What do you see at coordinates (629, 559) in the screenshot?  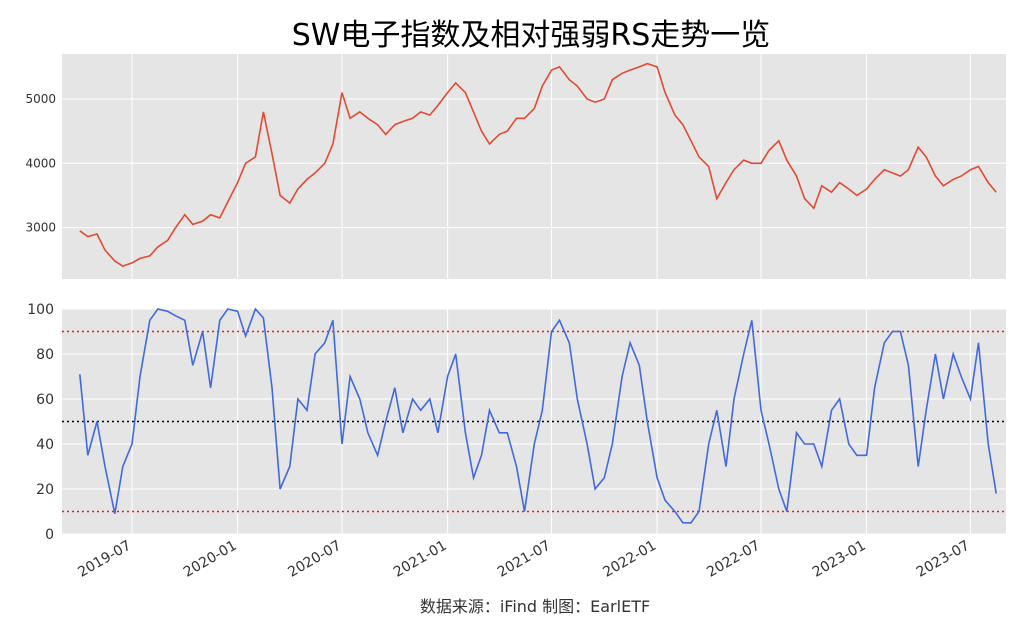 I see `x-tick-label: 2022-01` at bounding box center [629, 559].